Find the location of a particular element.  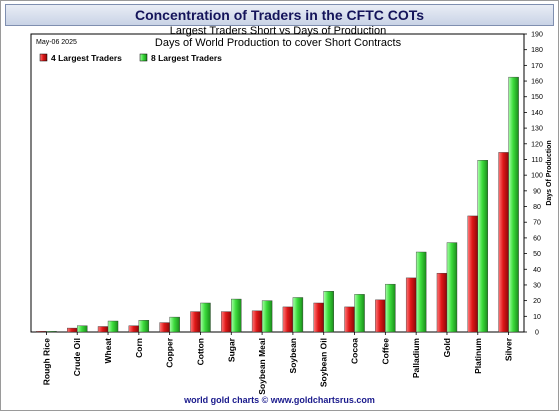

y-tick-label: 120 is located at coordinates (537, 144).